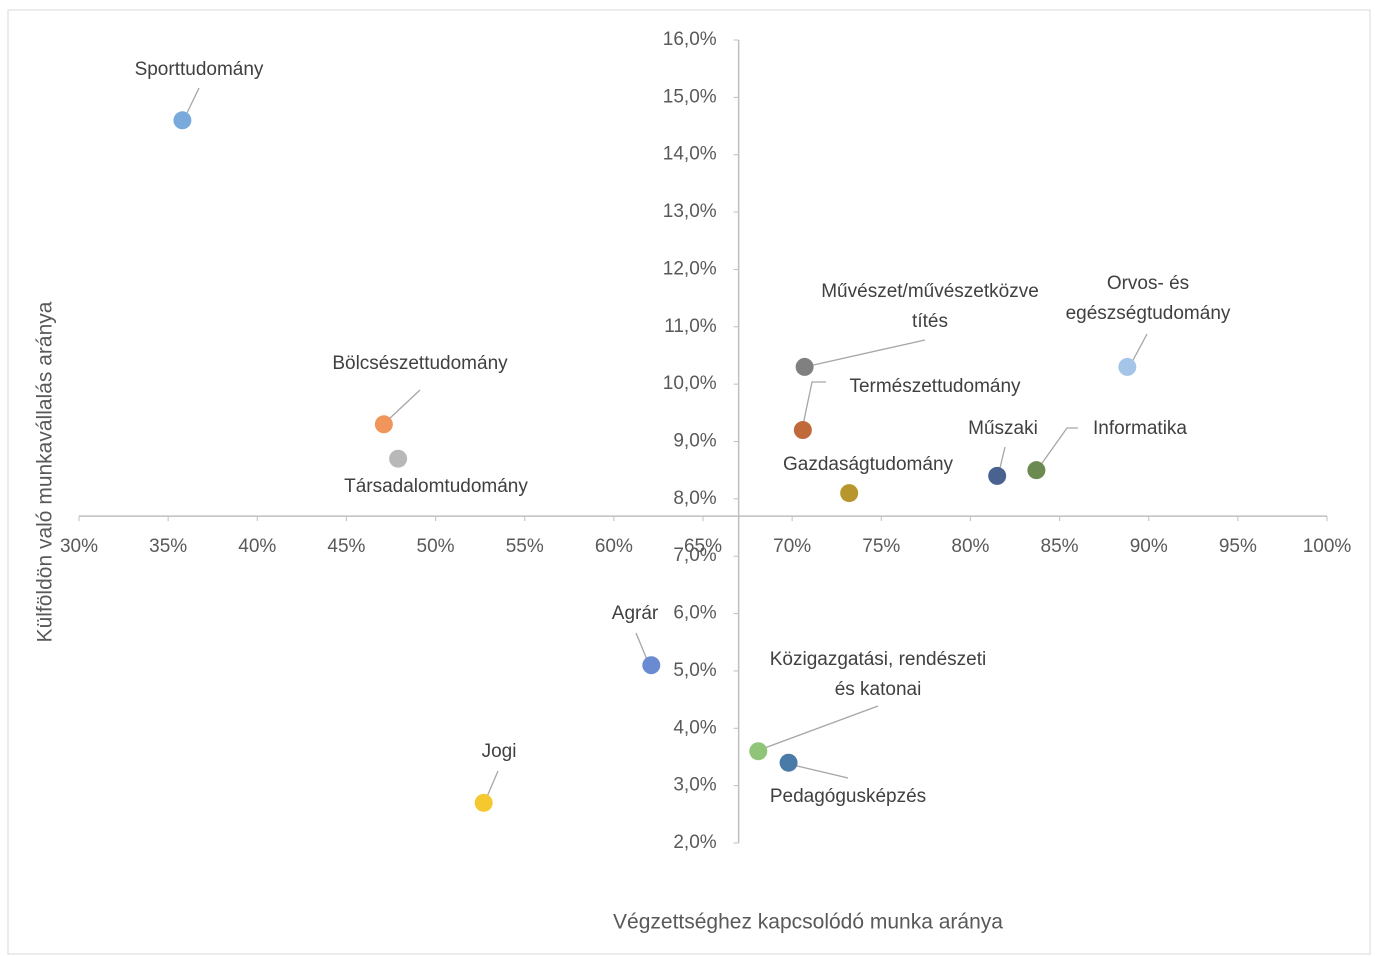 Image resolution: width=1375 pixels, height=956 pixels. I want to click on point-label-line: Műszaki, so click(1003, 428).